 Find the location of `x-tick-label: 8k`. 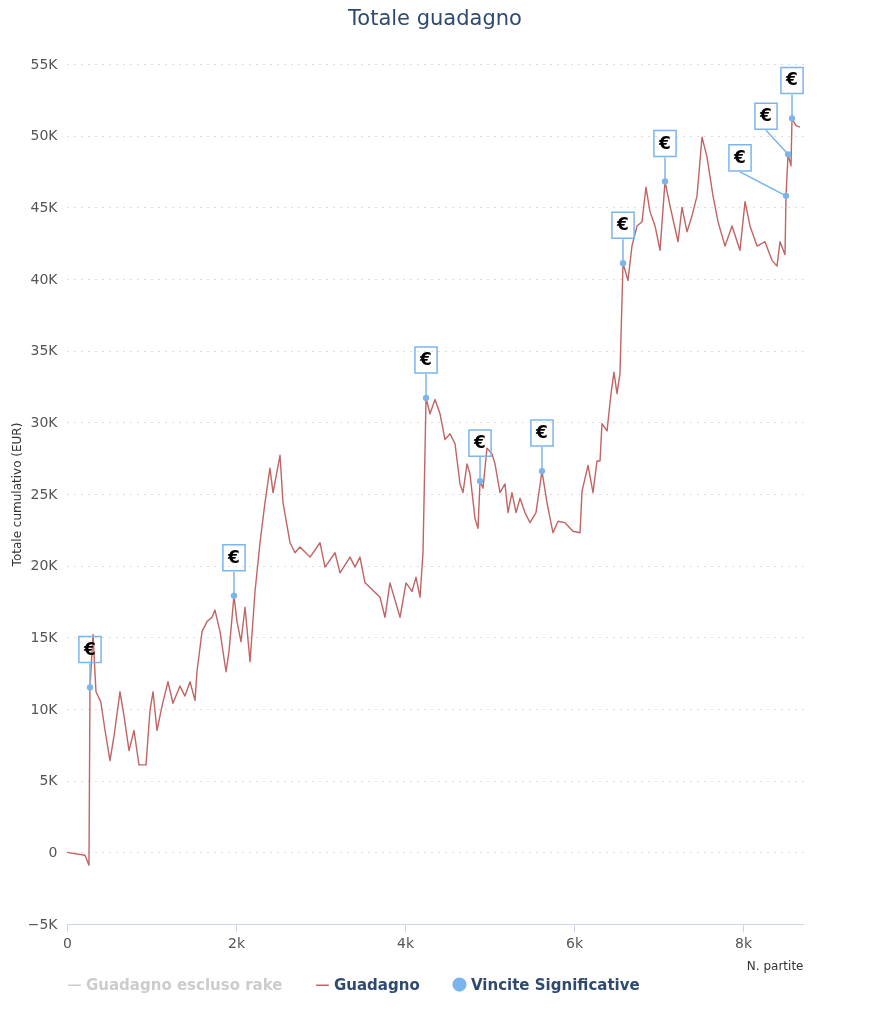

x-tick-label: 8k is located at coordinates (744, 942).